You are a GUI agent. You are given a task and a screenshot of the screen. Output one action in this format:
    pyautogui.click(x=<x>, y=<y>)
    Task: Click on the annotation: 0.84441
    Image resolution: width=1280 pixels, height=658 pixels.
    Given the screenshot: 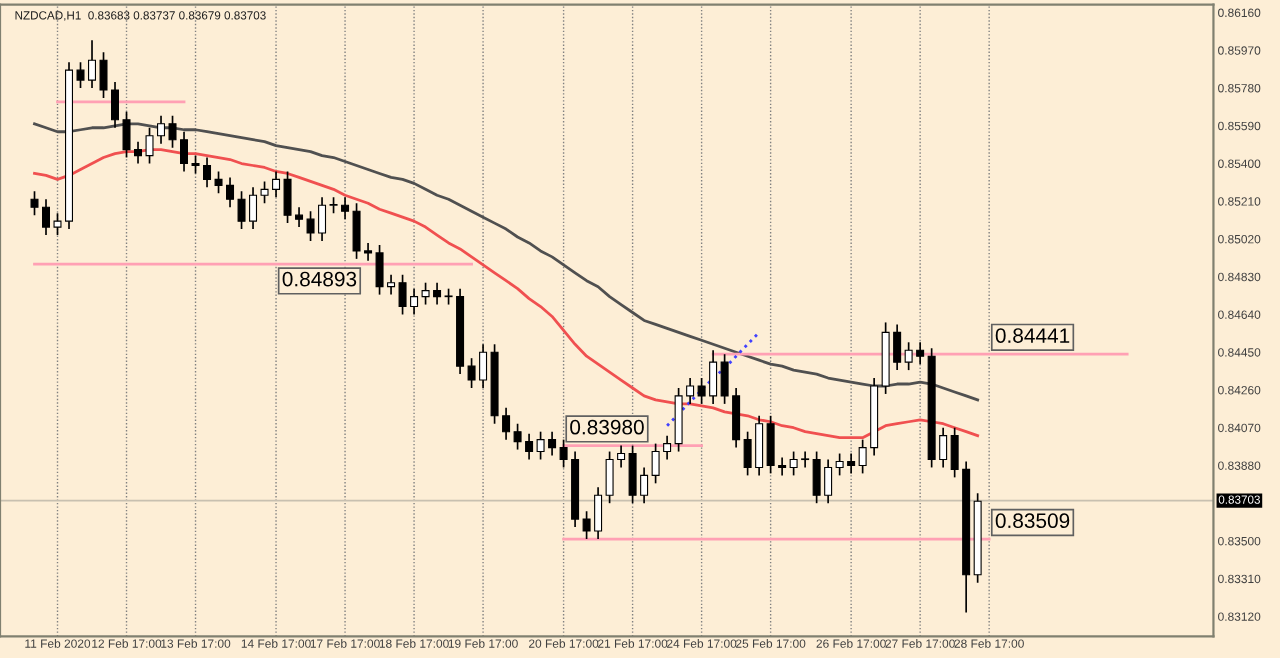 What is the action you would take?
    pyautogui.click(x=1032, y=335)
    